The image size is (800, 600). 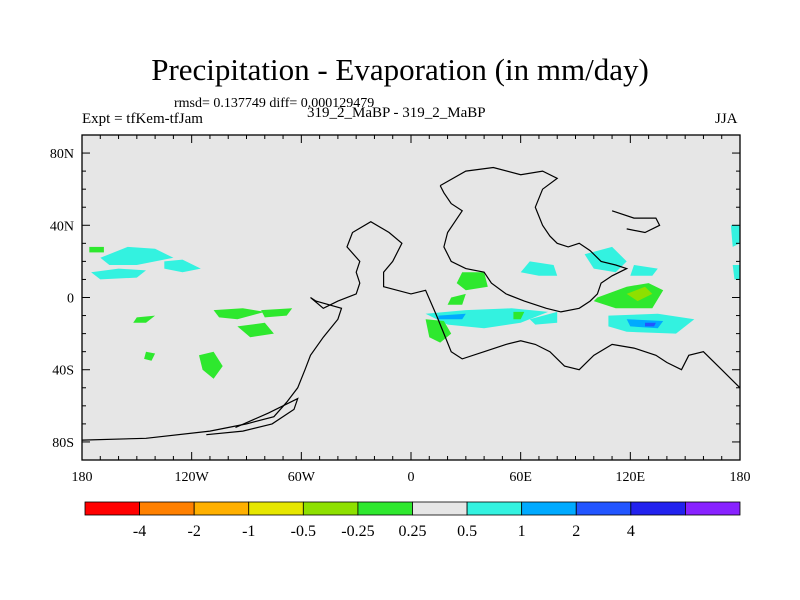 What do you see at coordinates (576, 531) in the screenshot?
I see `colorbar-label: 2` at bounding box center [576, 531].